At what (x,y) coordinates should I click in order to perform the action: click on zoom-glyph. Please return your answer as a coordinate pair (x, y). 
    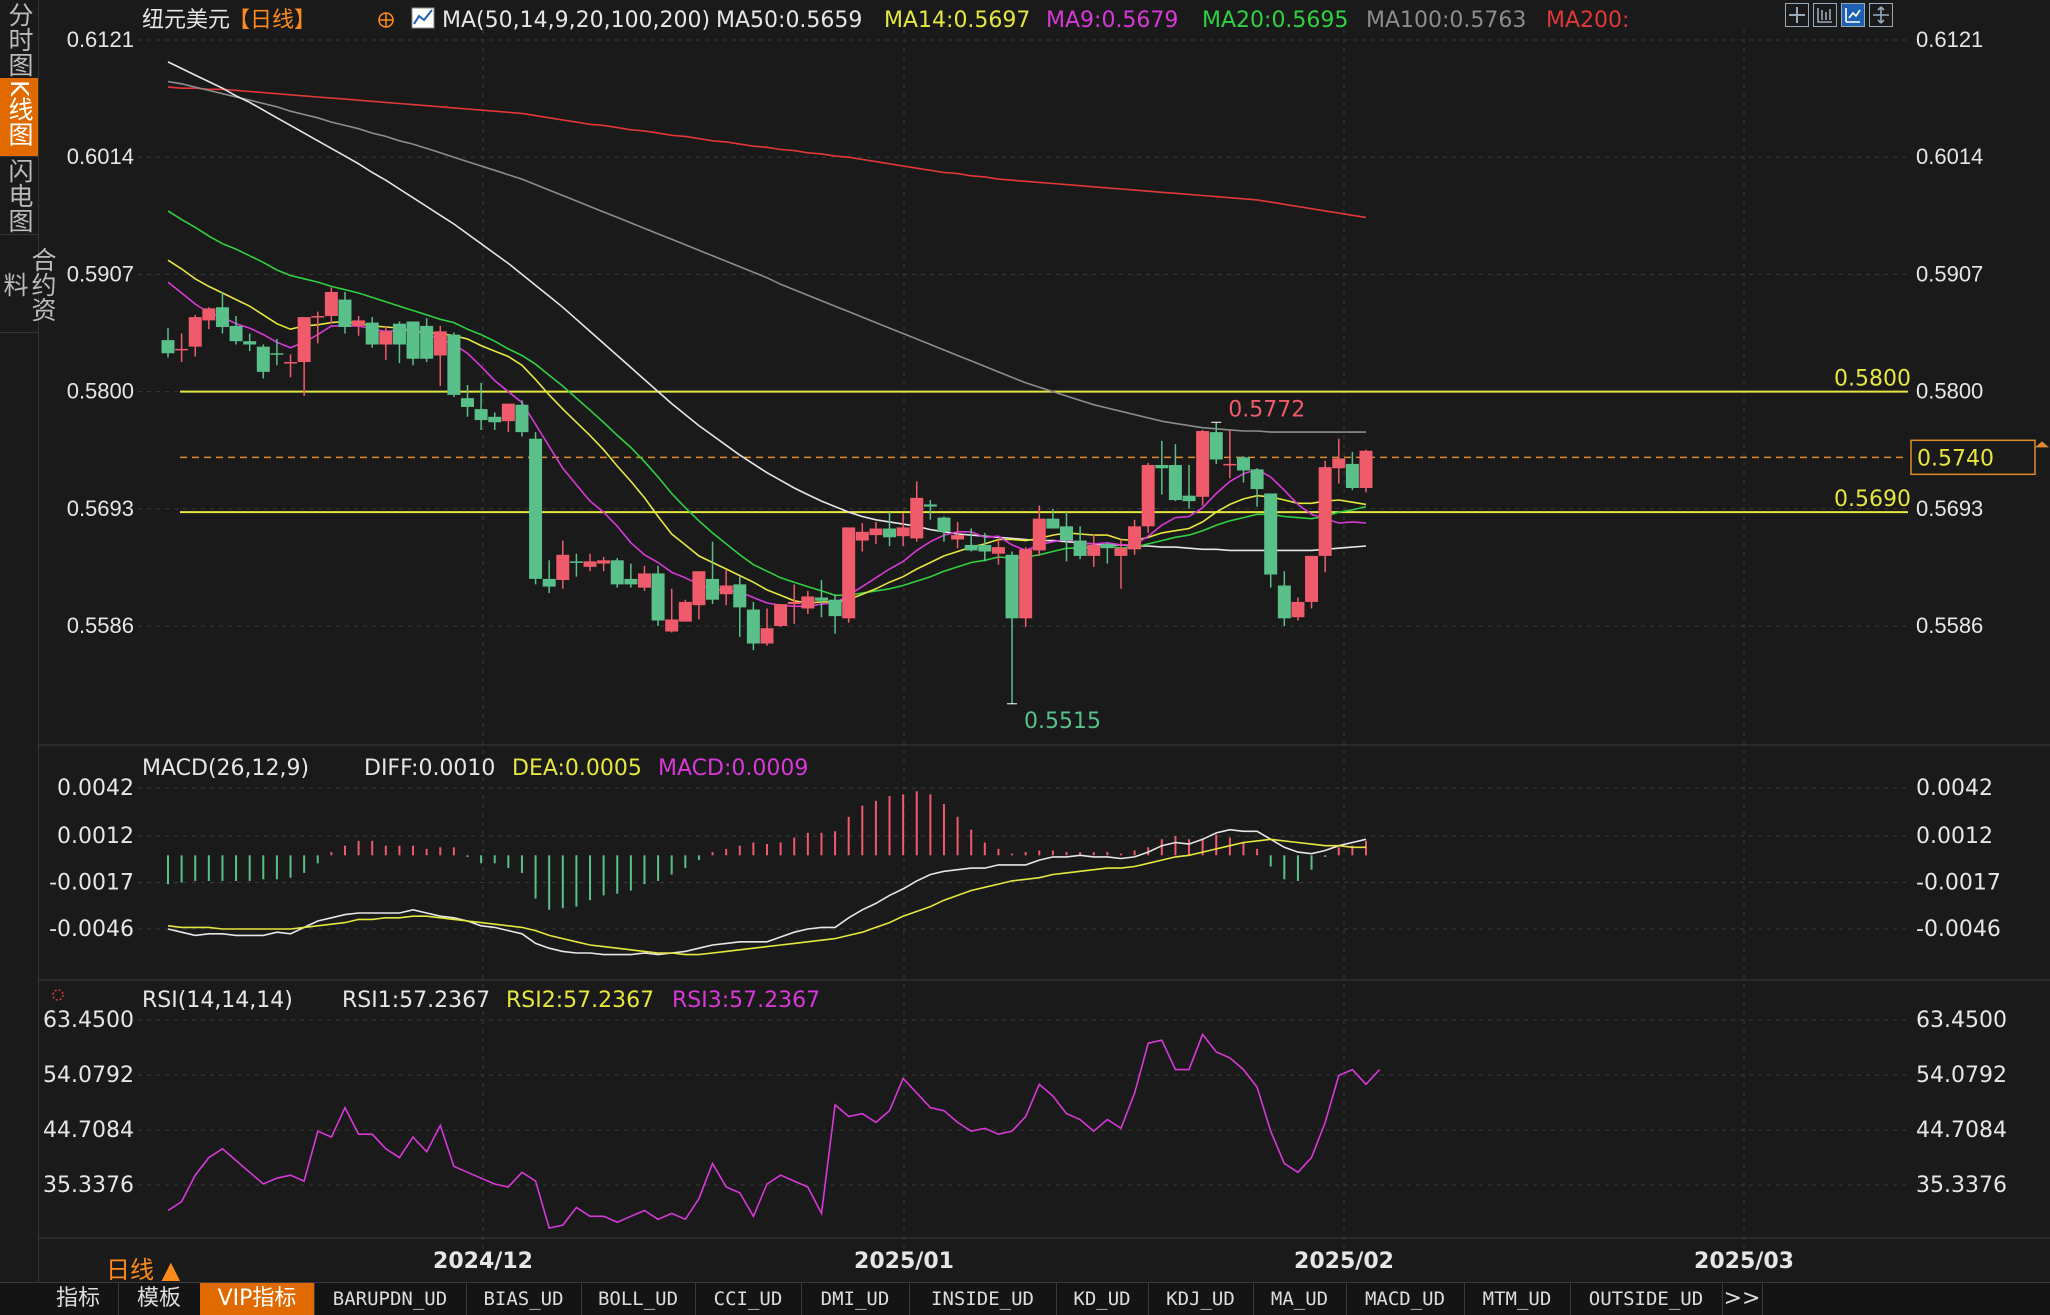
    Looking at the image, I should click on (1881, 15).